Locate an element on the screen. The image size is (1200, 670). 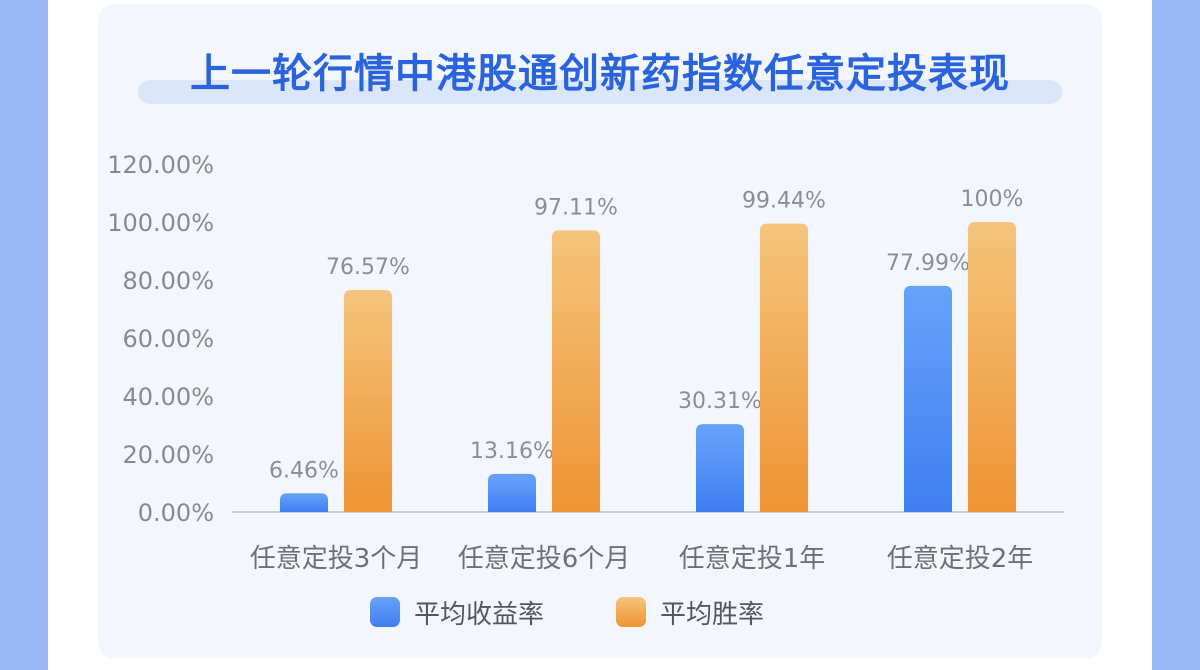
x-category-label: 任意定投6个月 is located at coordinates (544, 559).